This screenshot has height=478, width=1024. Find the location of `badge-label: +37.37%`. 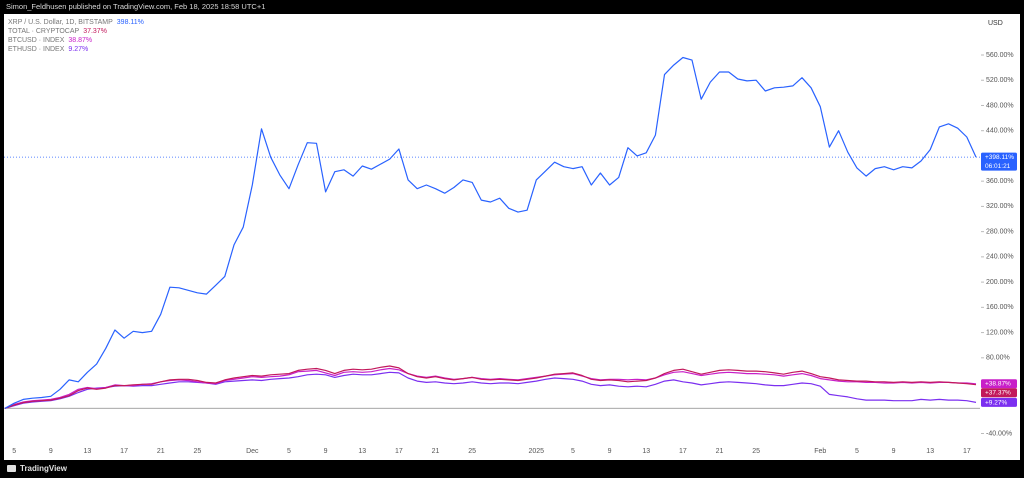

badge-label: +37.37% is located at coordinates (998, 393).